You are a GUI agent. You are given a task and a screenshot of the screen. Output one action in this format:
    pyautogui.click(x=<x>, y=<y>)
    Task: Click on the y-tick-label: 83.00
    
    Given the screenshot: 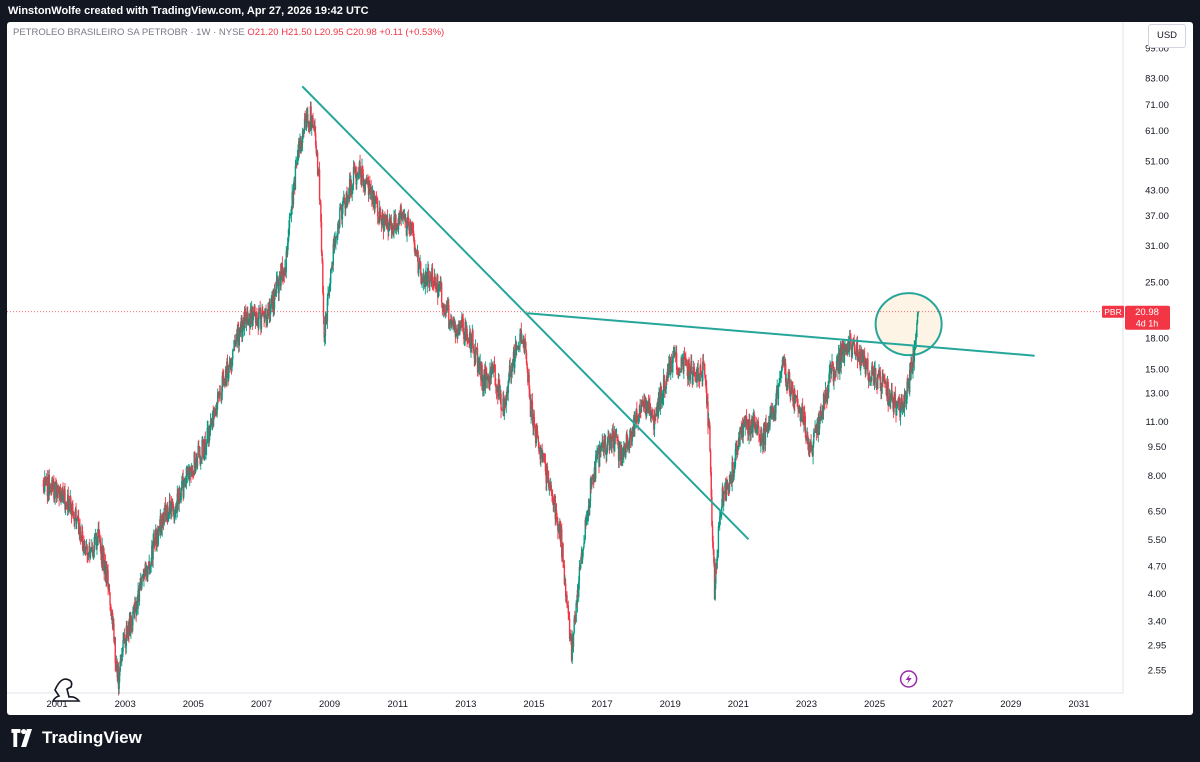 What is the action you would take?
    pyautogui.click(x=1157, y=78)
    